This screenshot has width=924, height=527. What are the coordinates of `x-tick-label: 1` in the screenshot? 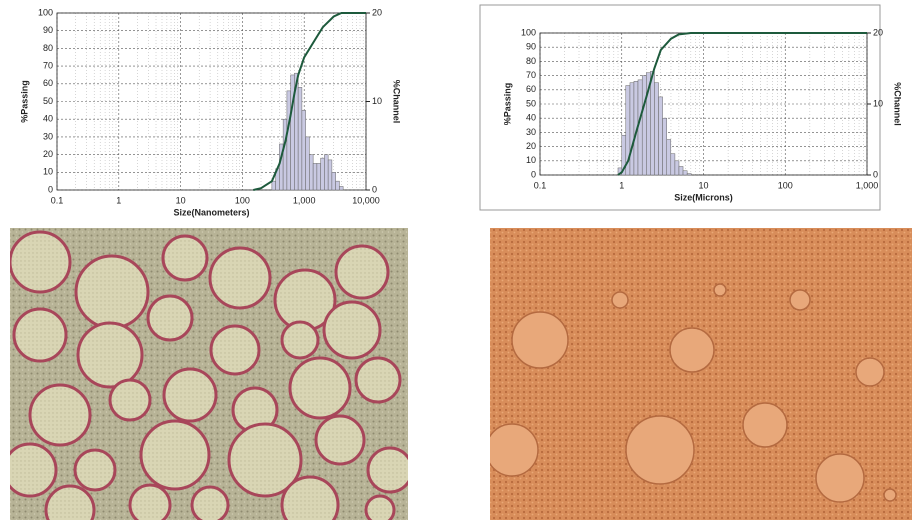 It's located at (621, 185).